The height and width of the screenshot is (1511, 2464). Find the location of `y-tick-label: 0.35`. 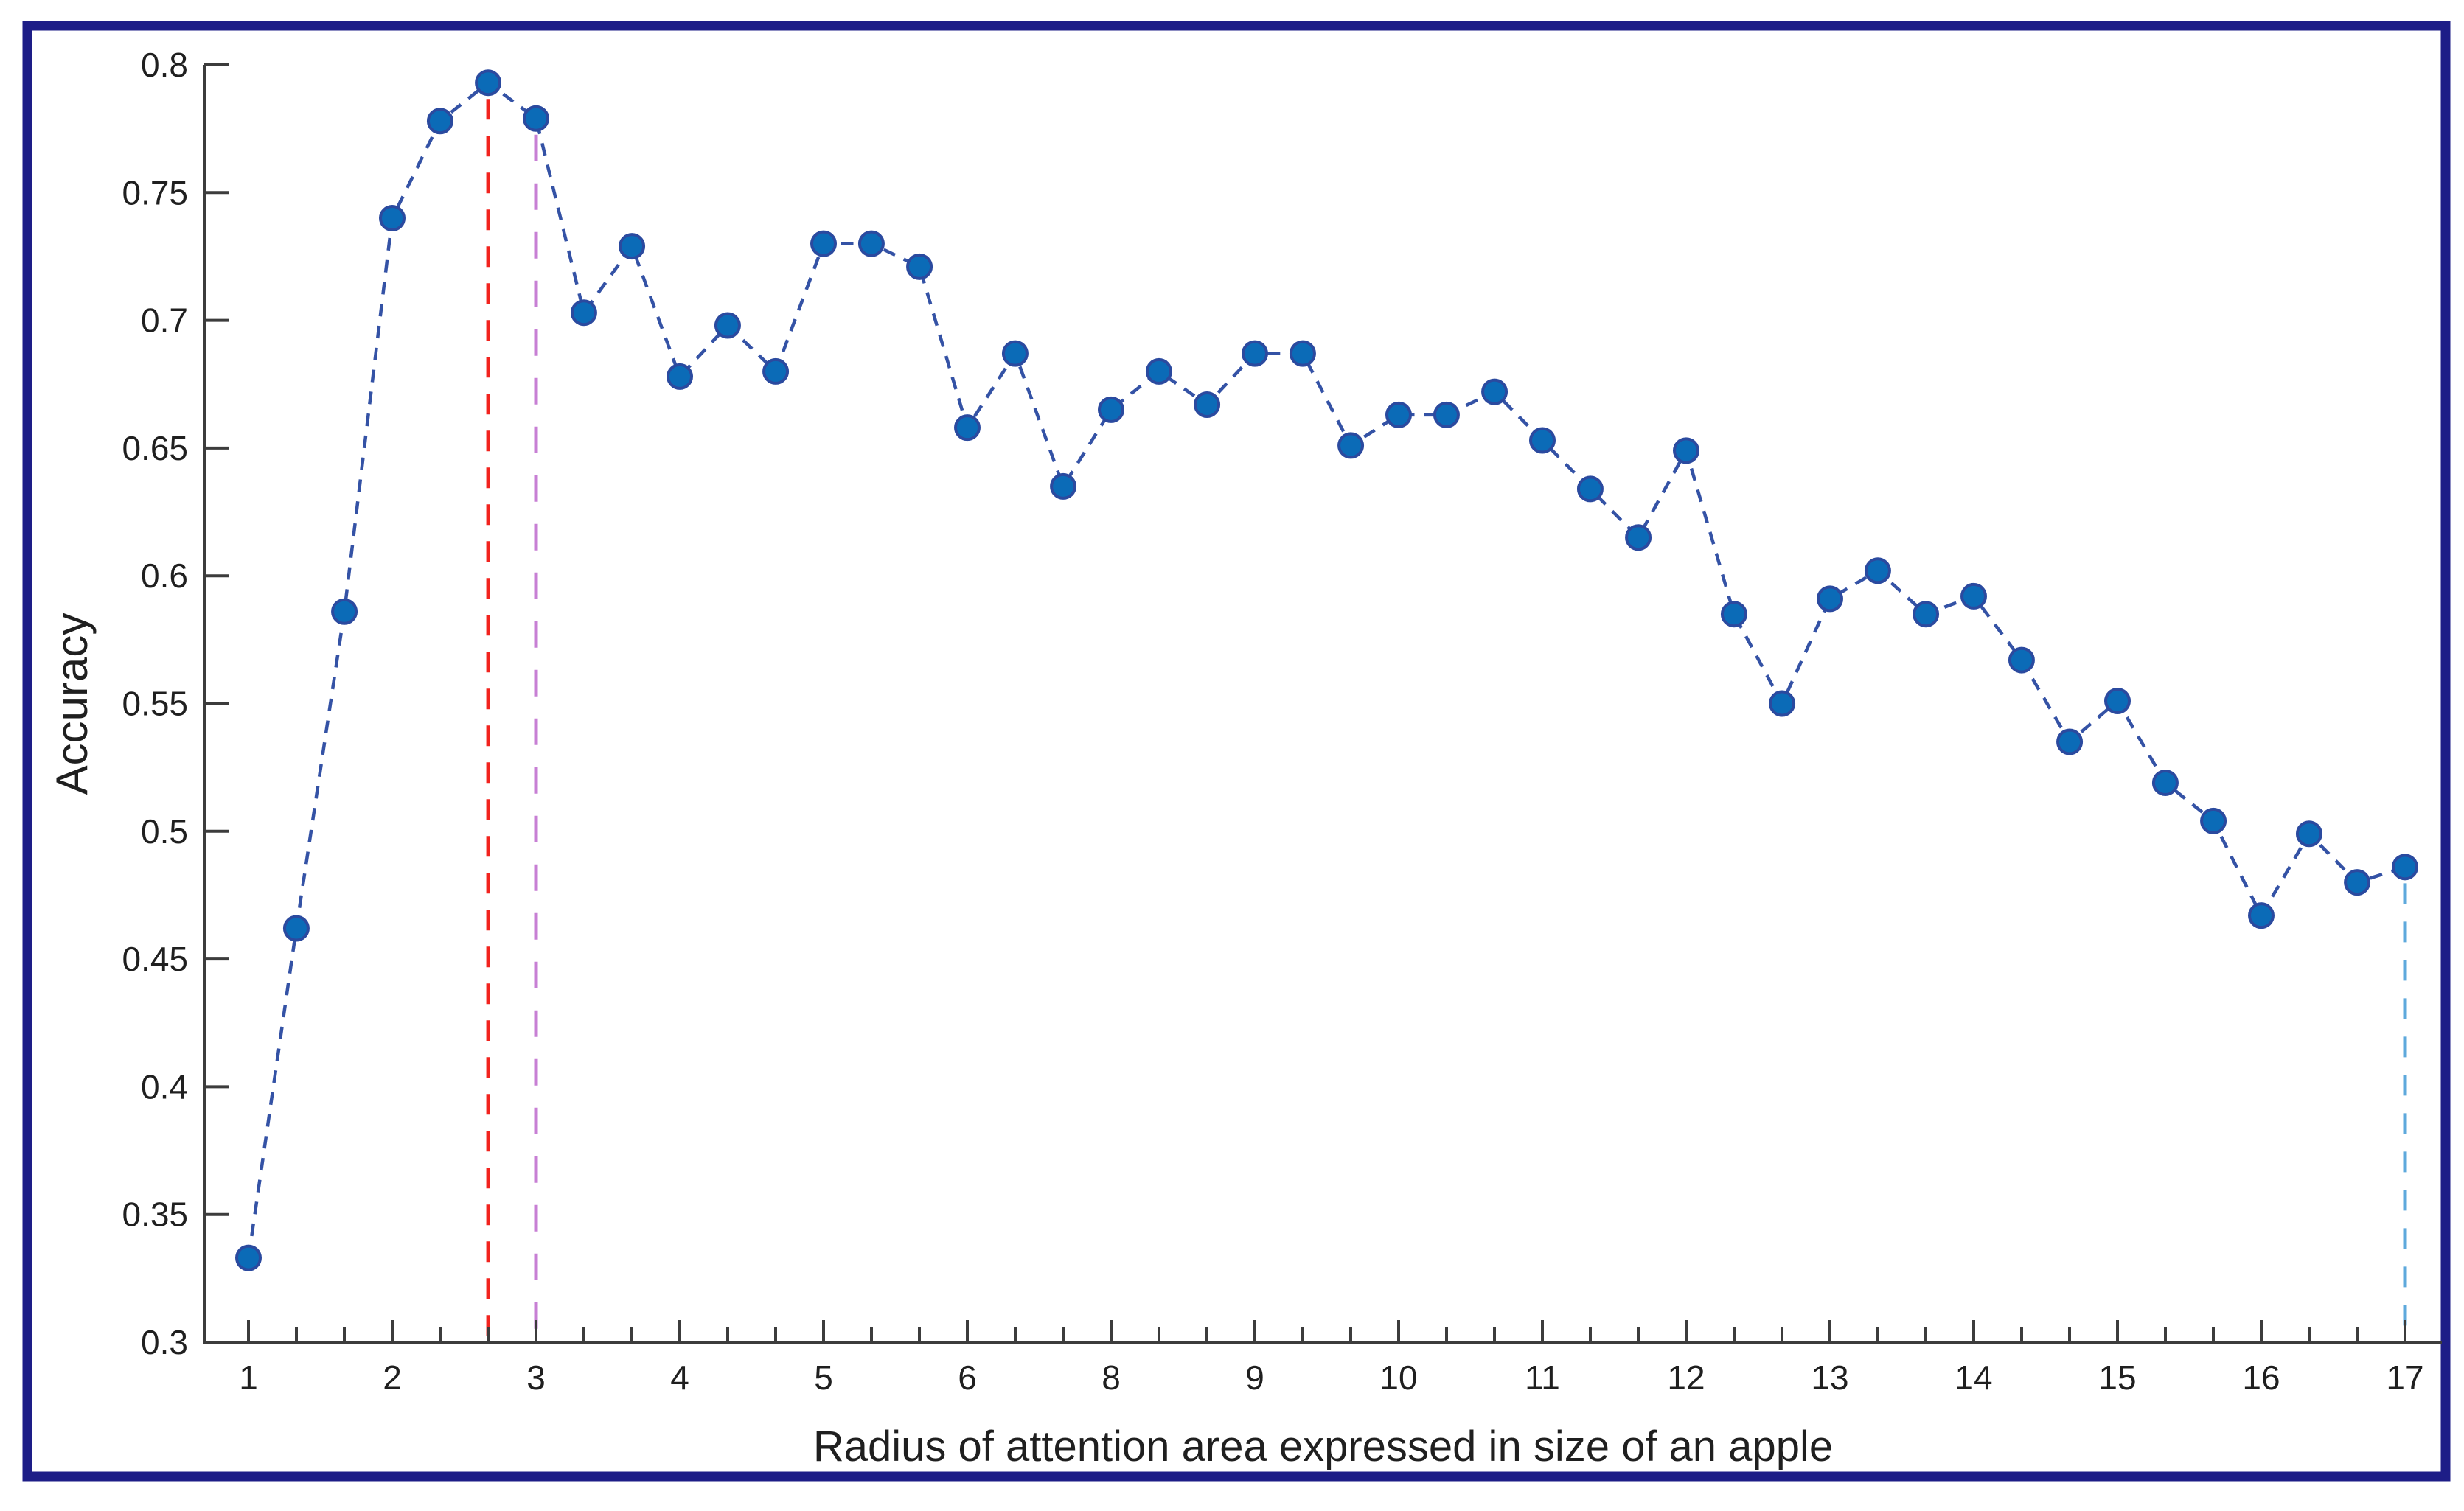

y-tick-label: 0.35 is located at coordinates (155, 1215).